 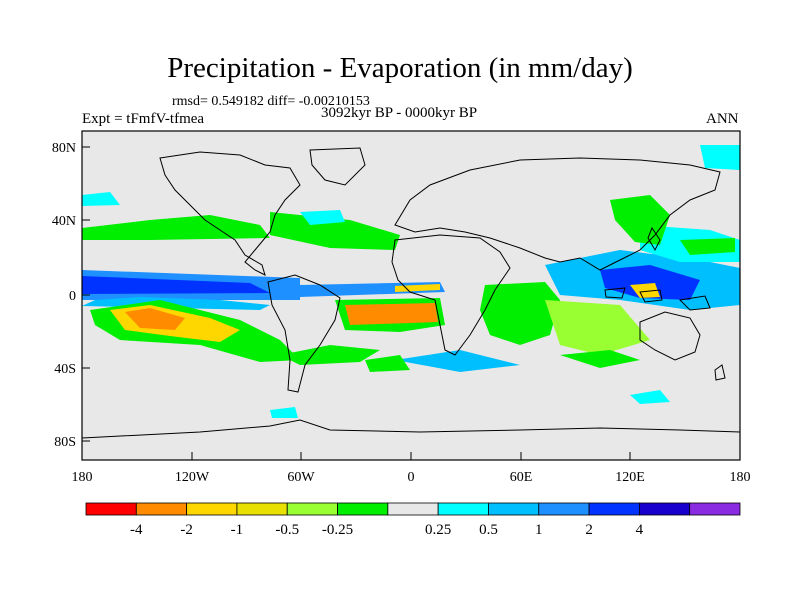 What do you see at coordinates (237, 530) in the screenshot?
I see `colorbar-label: -1` at bounding box center [237, 530].